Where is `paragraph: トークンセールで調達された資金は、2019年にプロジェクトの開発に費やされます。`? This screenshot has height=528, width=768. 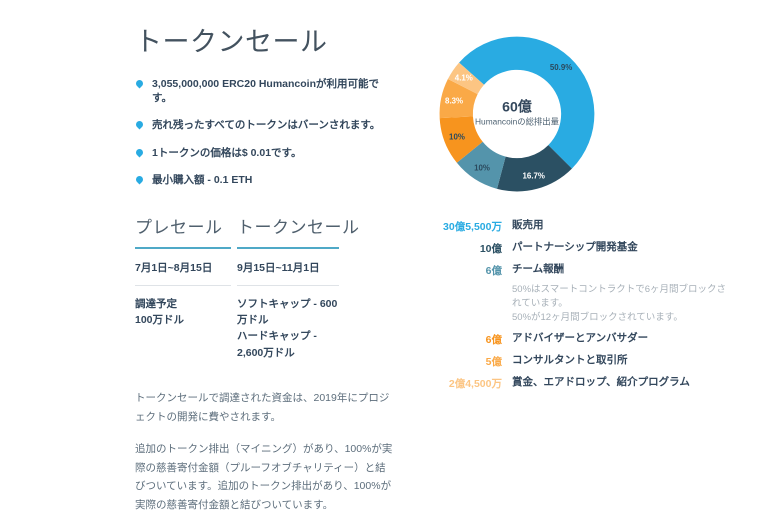 paragraph: トークンセールで調達された資金は、2019年にプロジェクトの開発に費やされます。 is located at coordinates (262, 407).